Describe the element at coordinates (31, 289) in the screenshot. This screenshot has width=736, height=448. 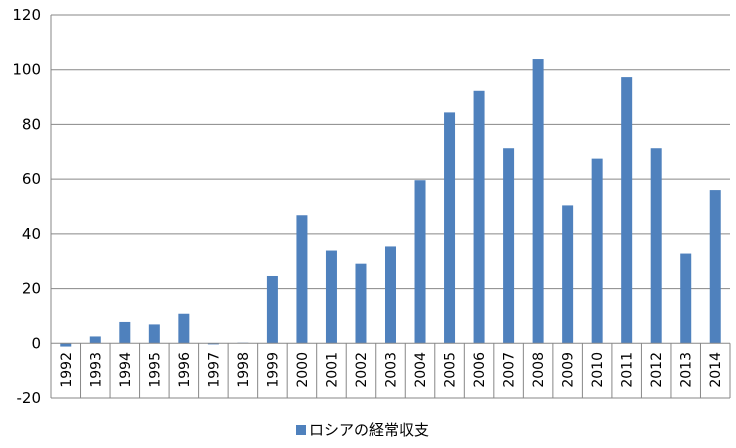
I see `y-tick-label: 20` at that location.